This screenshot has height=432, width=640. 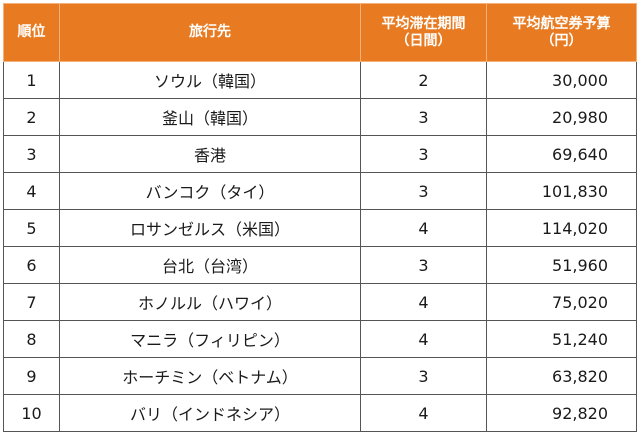 What do you see at coordinates (31, 154) in the screenshot?
I see `rank-cell: 3` at bounding box center [31, 154].